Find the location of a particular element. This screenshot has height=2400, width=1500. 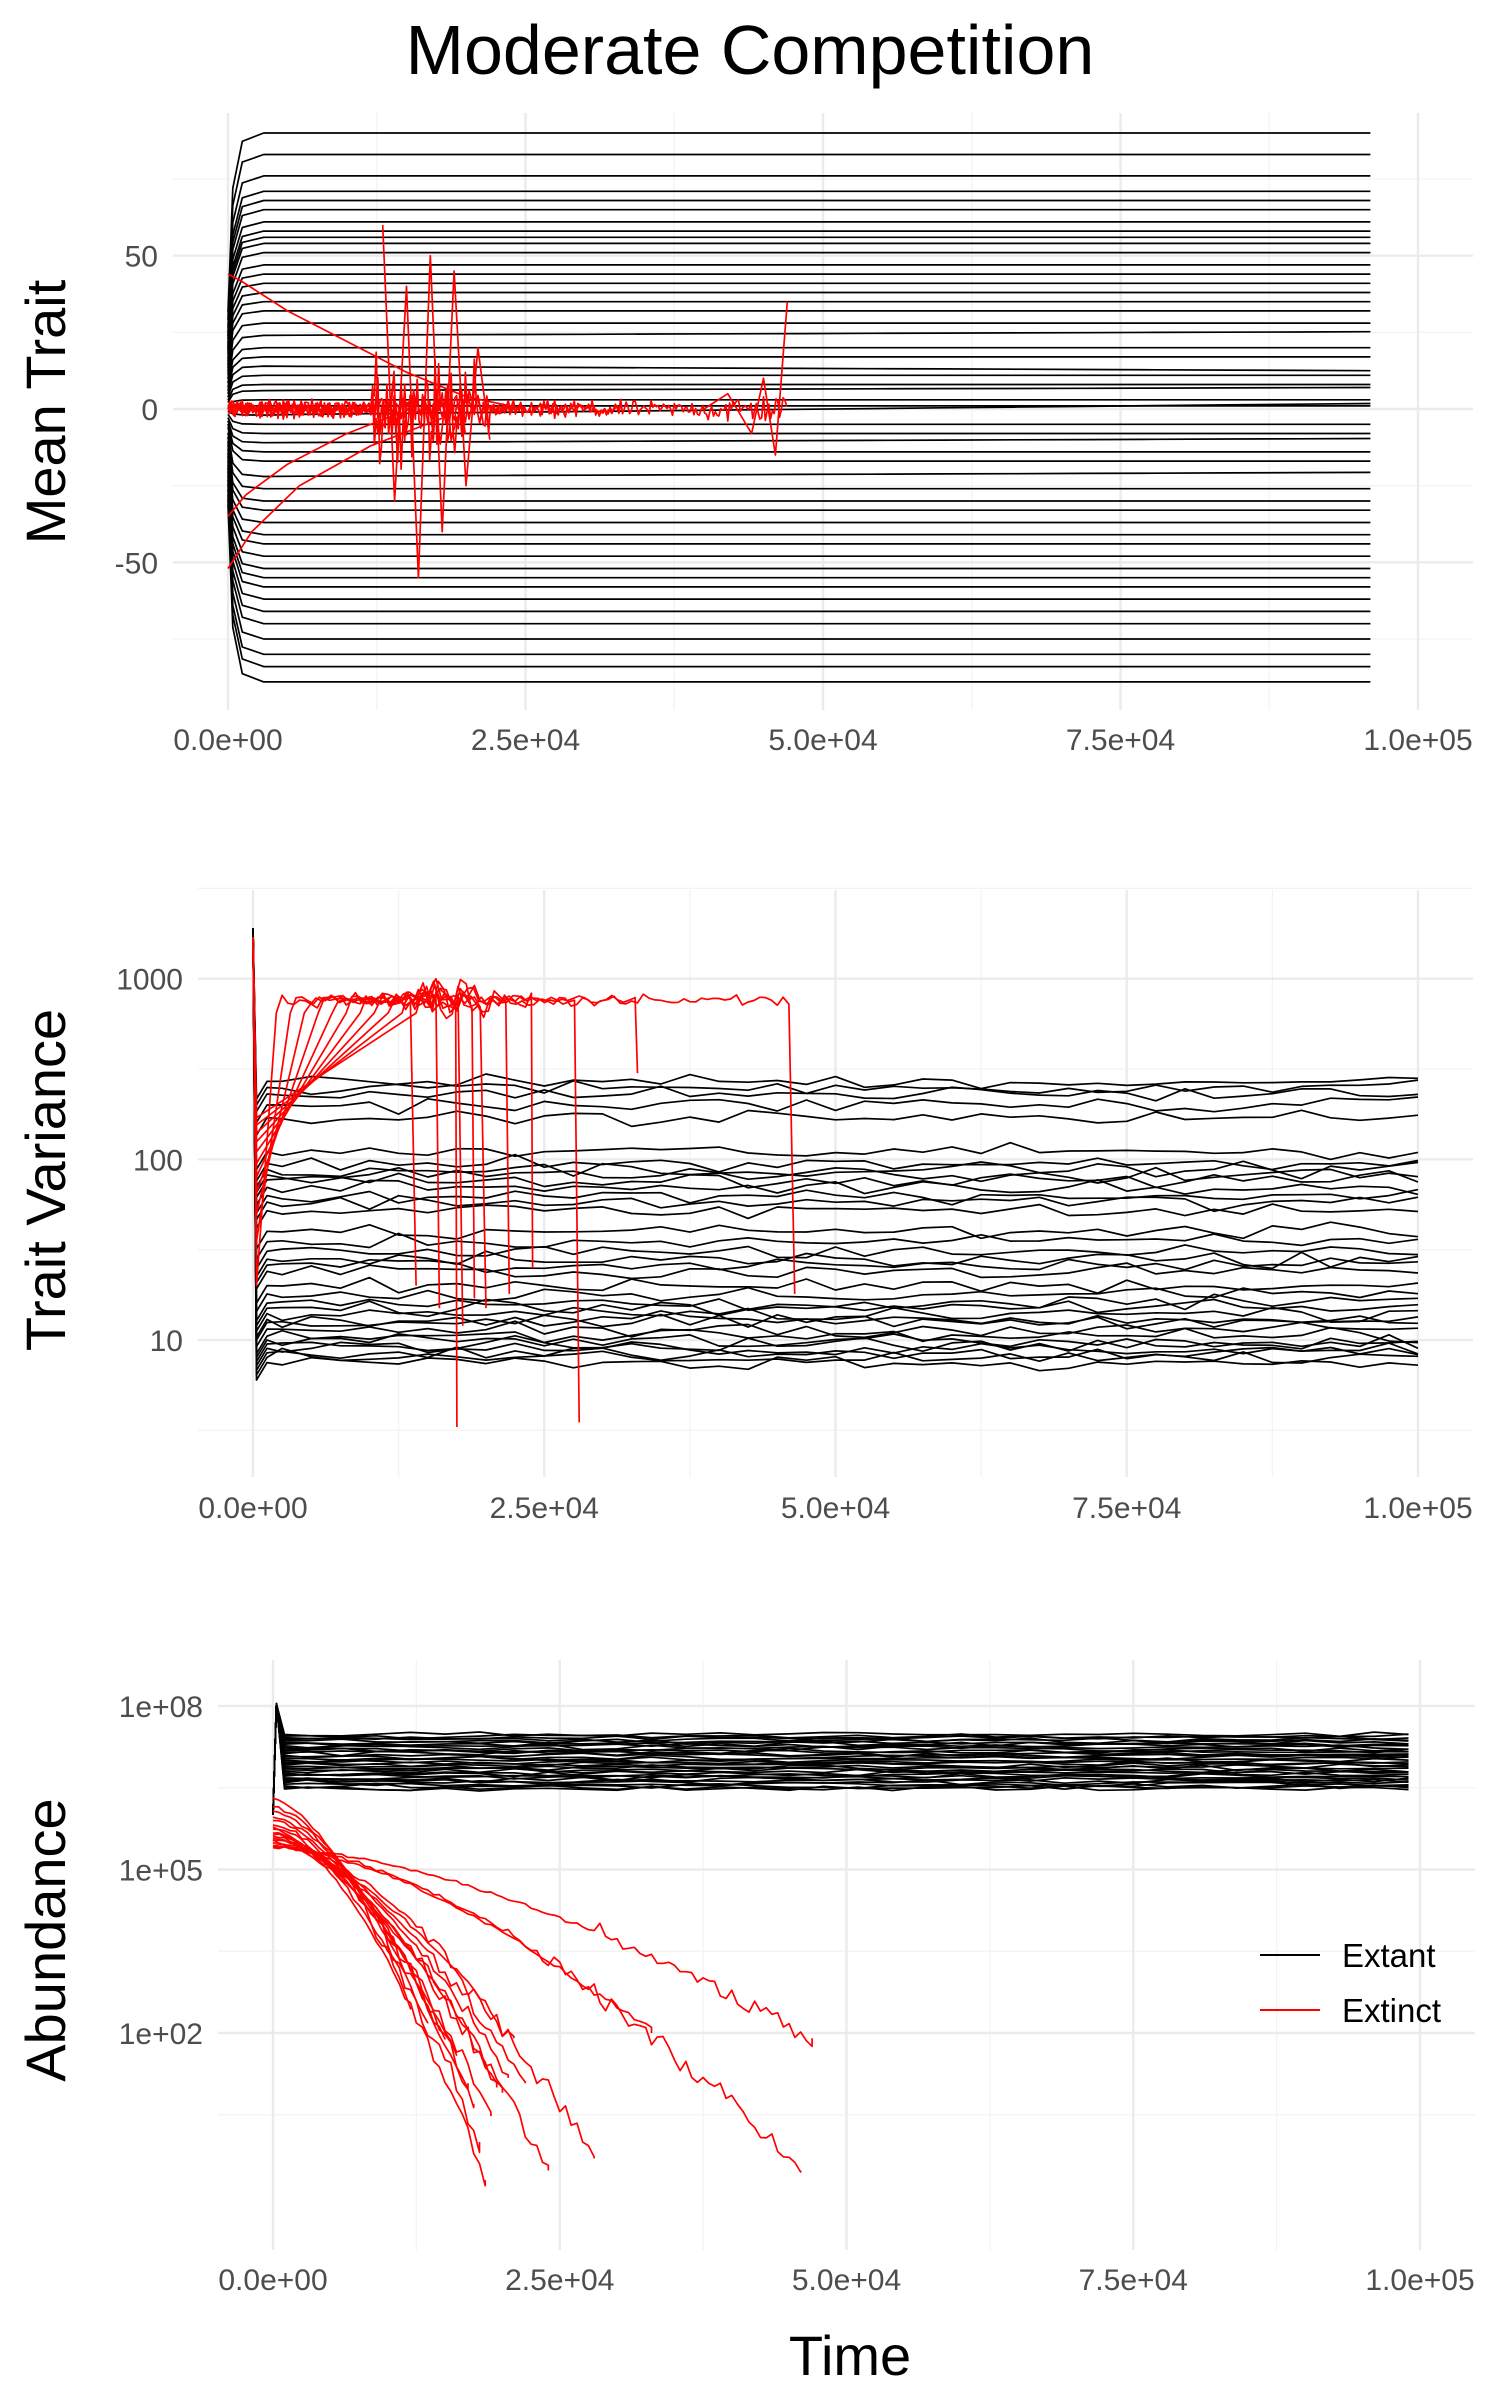

y-tick-label: 10 is located at coordinates (166, 1341).